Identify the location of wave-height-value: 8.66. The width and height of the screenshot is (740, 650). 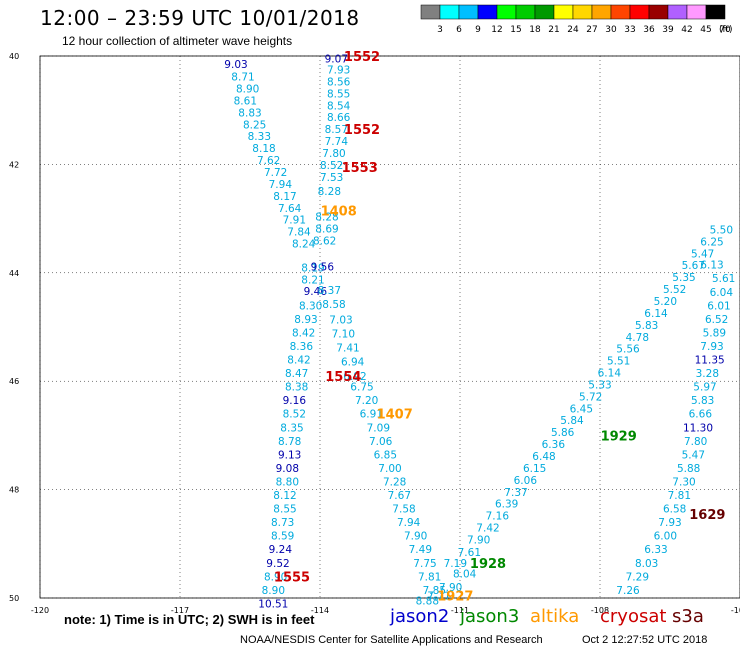
(339, 118).